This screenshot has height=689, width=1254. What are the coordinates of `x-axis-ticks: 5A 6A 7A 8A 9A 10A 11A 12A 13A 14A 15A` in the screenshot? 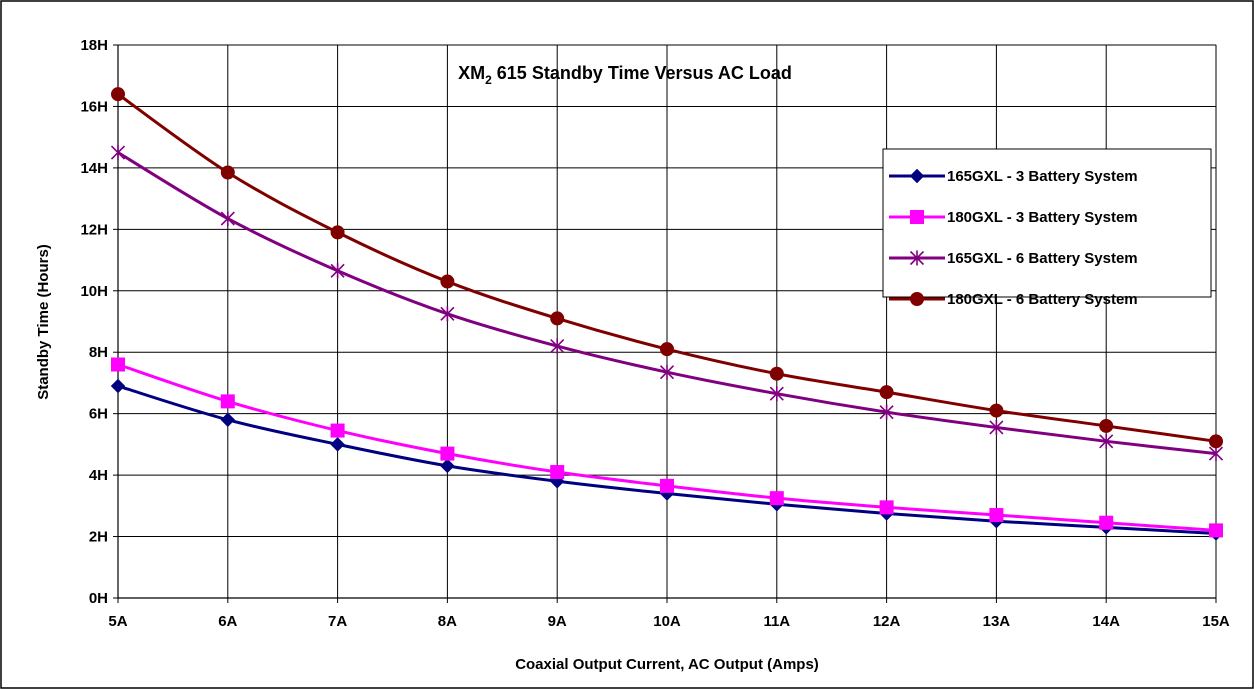 It's located at (669, 614).